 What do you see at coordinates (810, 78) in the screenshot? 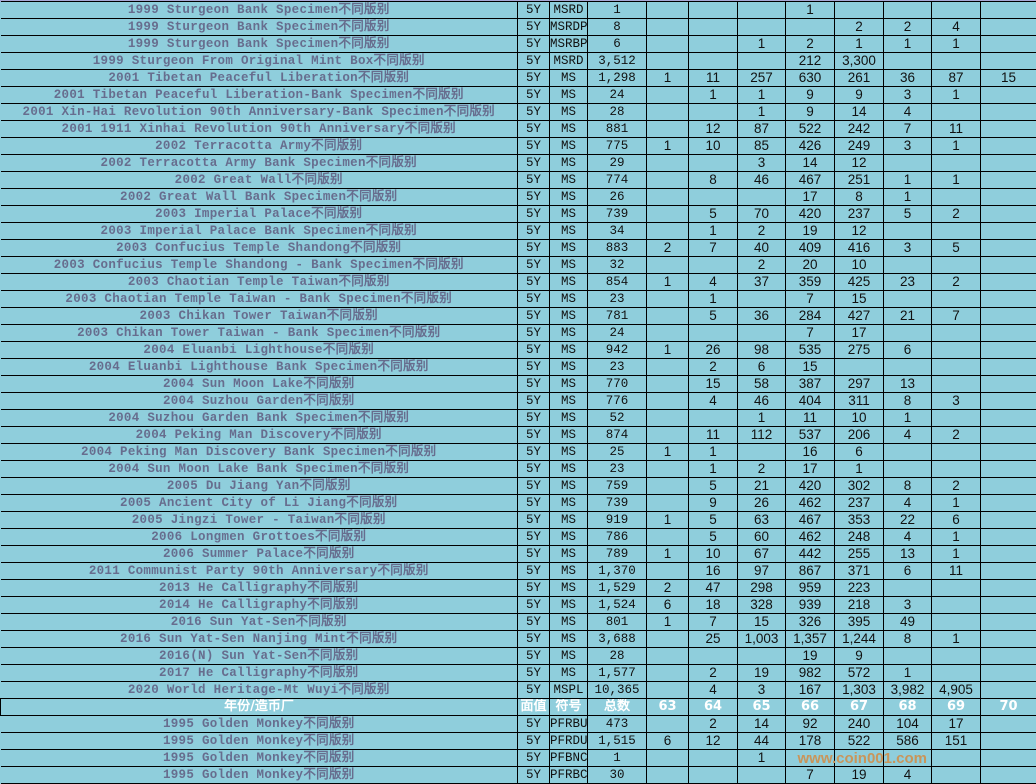
I see `grade-66-cell: 630` at bounding box center [810, 78].